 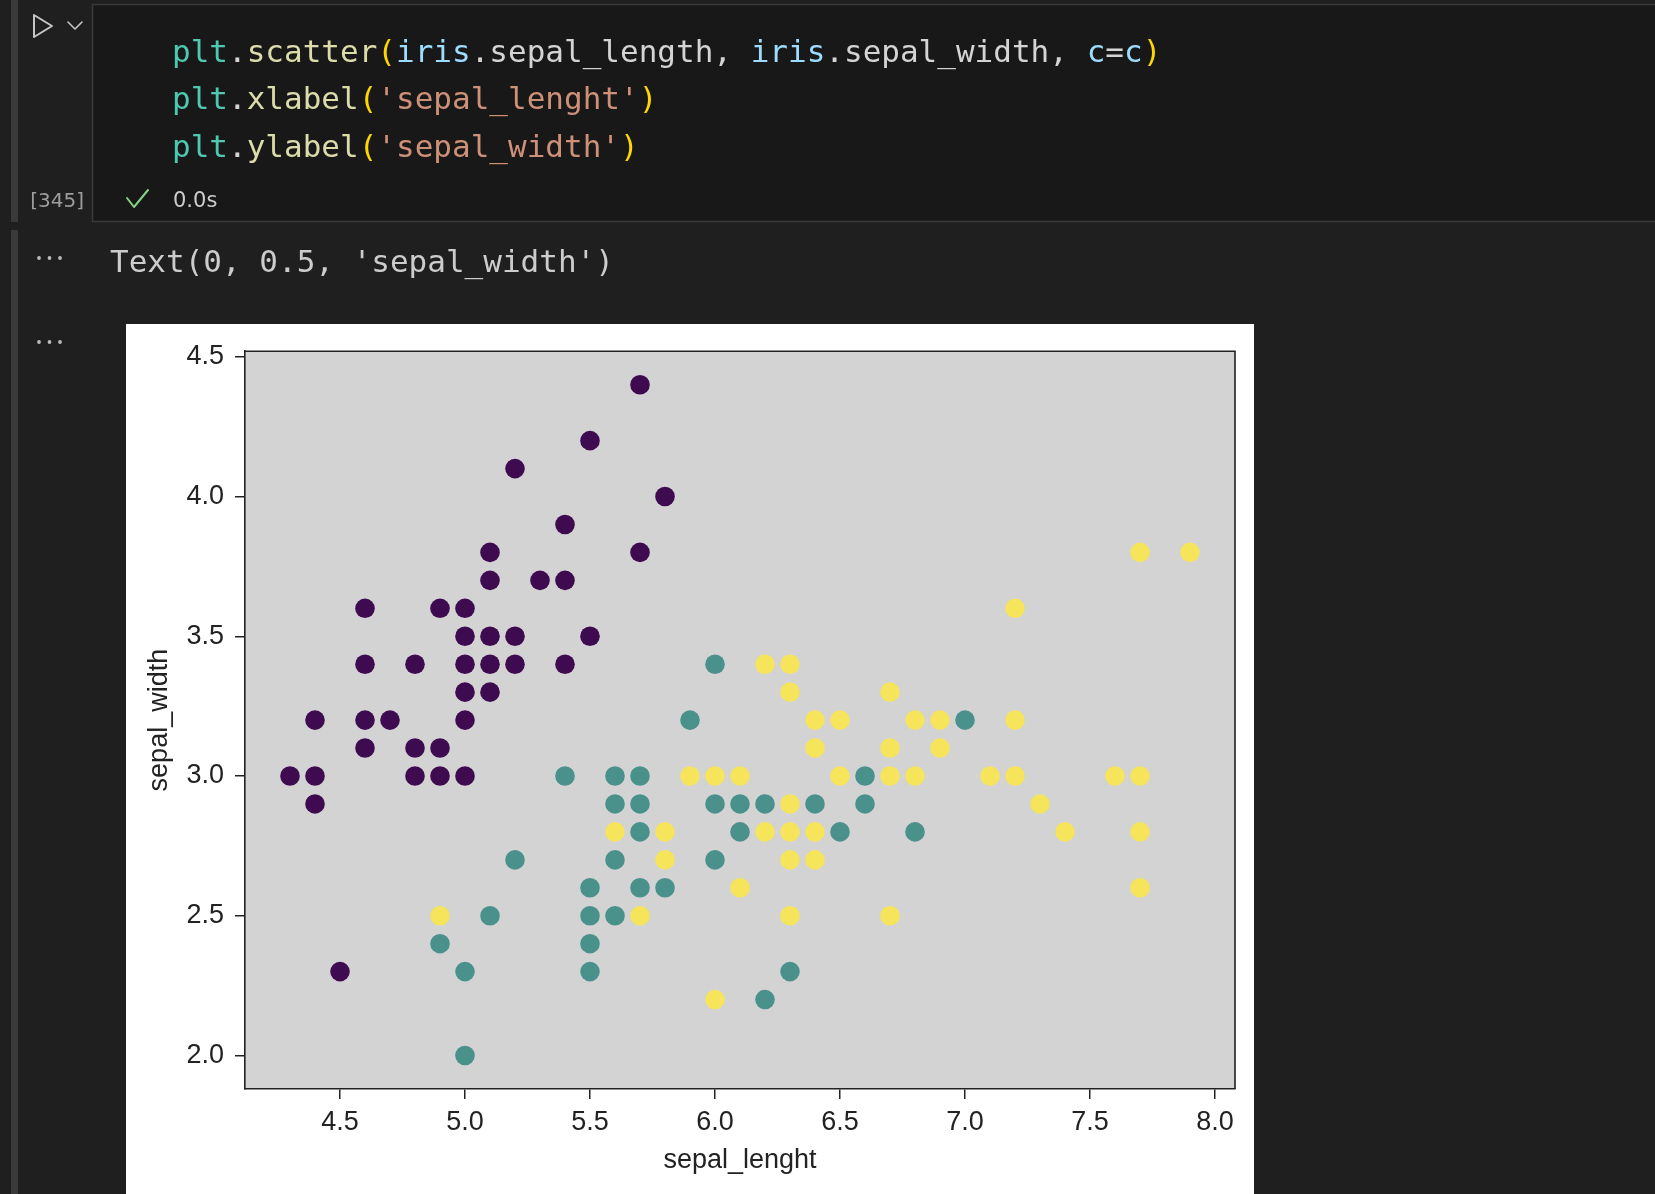 I want to click on x-tick-label: 7.0, so click(x=965, y=1120).